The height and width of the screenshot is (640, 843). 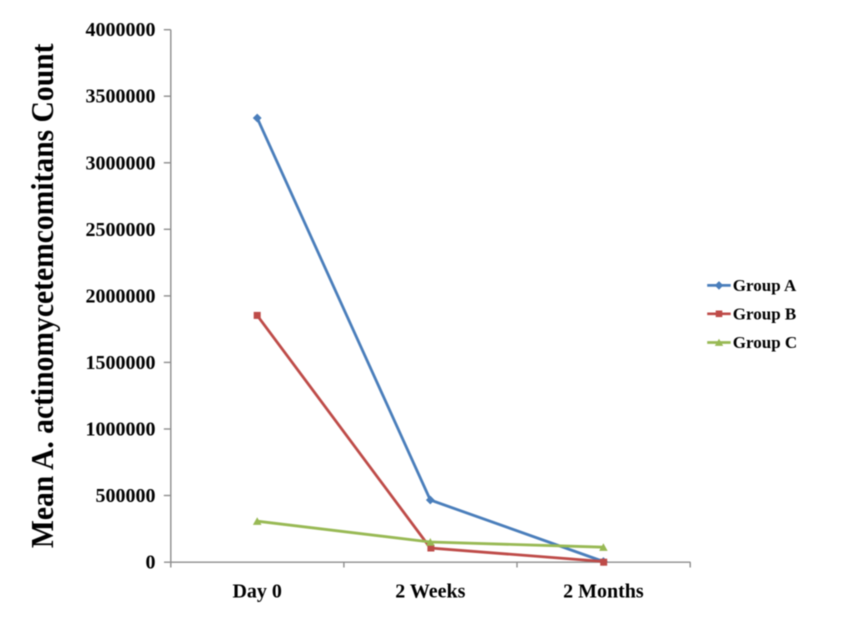 I want to click on svg-text: 2500000, so click(x=121, y=230).